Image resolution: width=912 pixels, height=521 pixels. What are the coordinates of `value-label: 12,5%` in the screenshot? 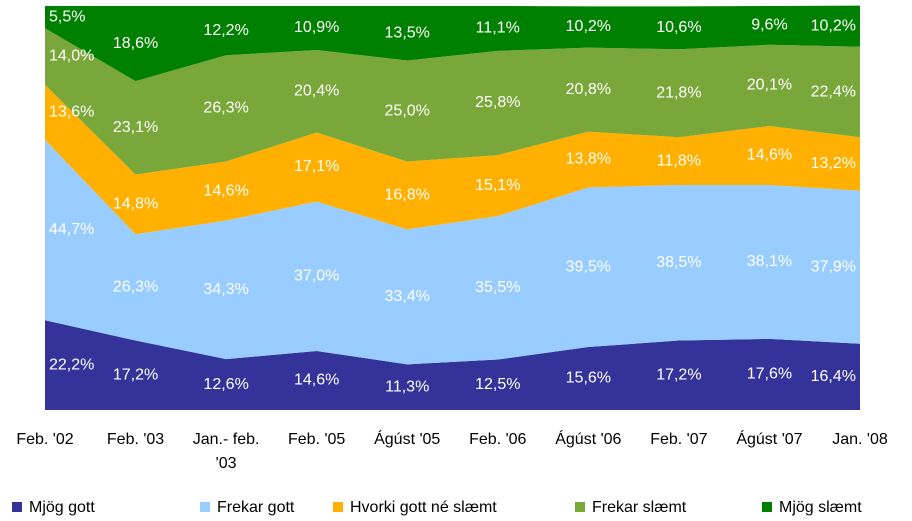 It's located at (497, 384).